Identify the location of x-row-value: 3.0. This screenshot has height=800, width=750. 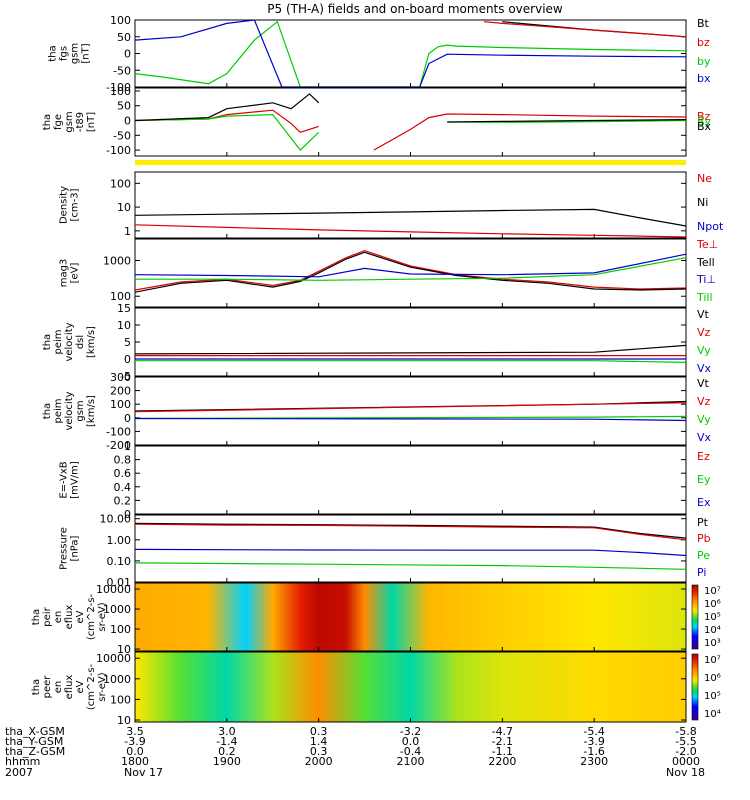
(227, 731).